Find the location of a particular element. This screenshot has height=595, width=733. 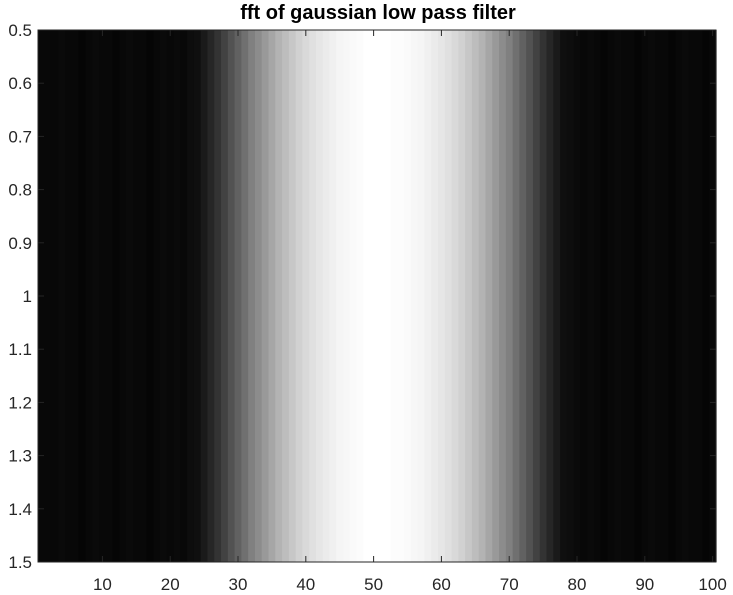

y-tick-label: 1.3 is located at coordinates (20, 456).